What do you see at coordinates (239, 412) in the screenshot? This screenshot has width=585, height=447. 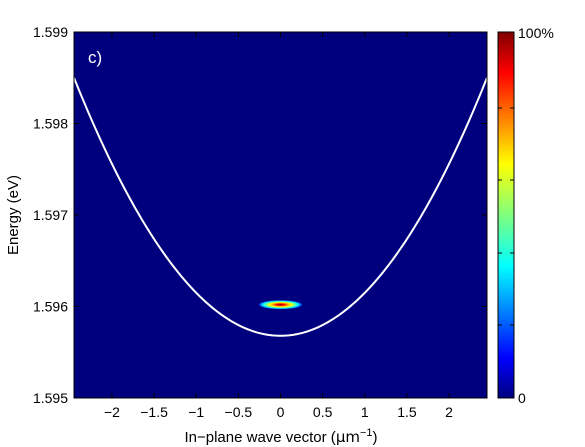 I see `x-tick-label: −0.5` at bounding box center [239, 412].